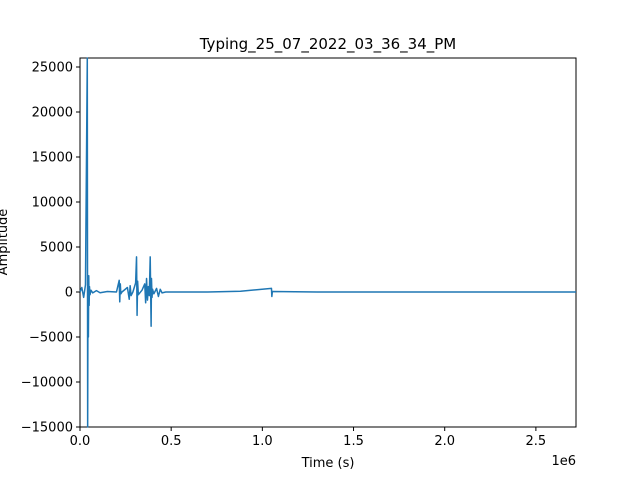 This screenshot has height=480, width=640. What do you see at coordinates (5, 242) in the screenshot?
I see `y-axis-label: Amplitude` at bounding box center [5, 242].